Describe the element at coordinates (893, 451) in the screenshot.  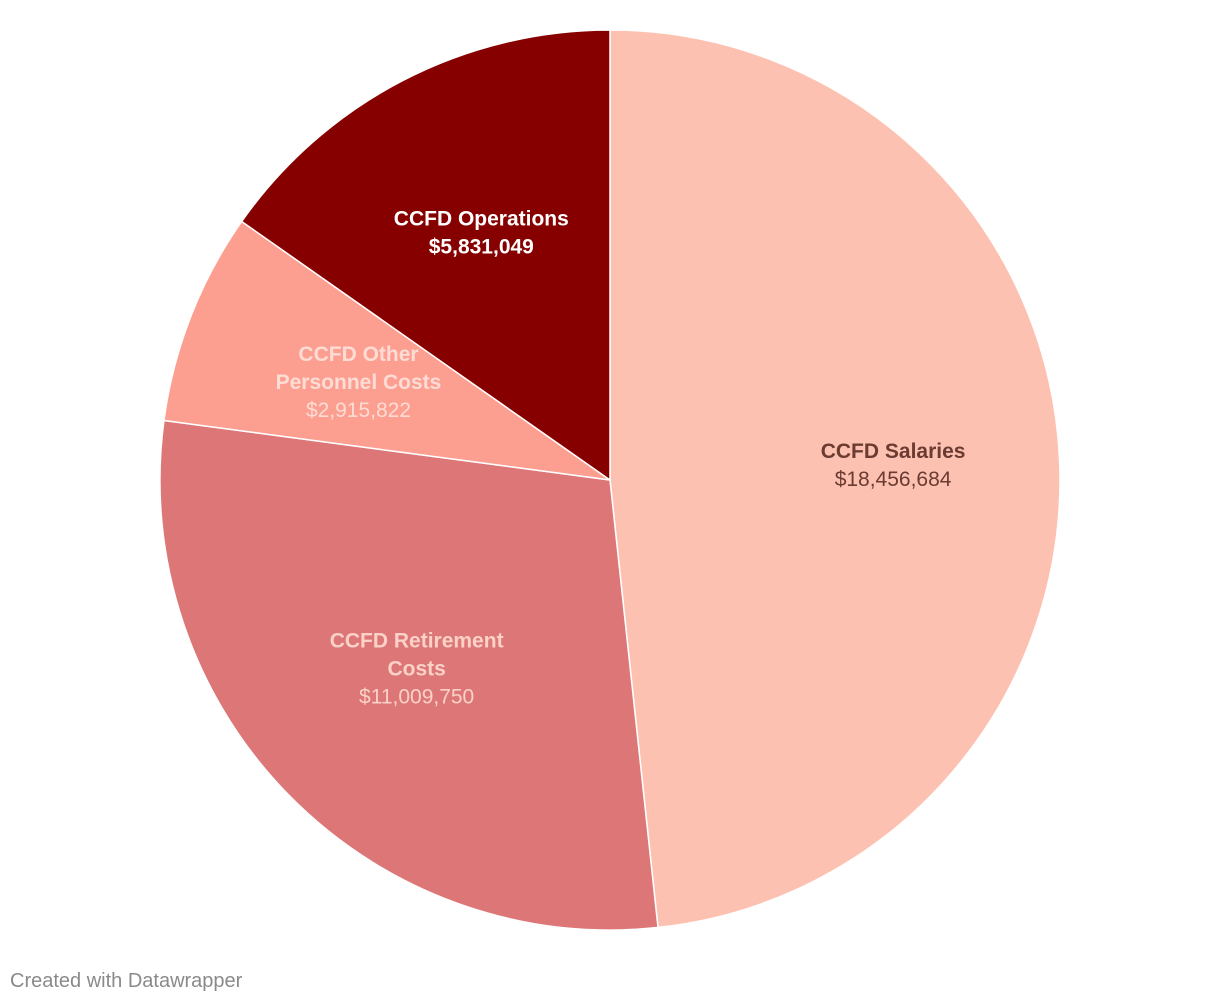
I see `pie-label-name-0-0: CCFD Salaries` at that location.